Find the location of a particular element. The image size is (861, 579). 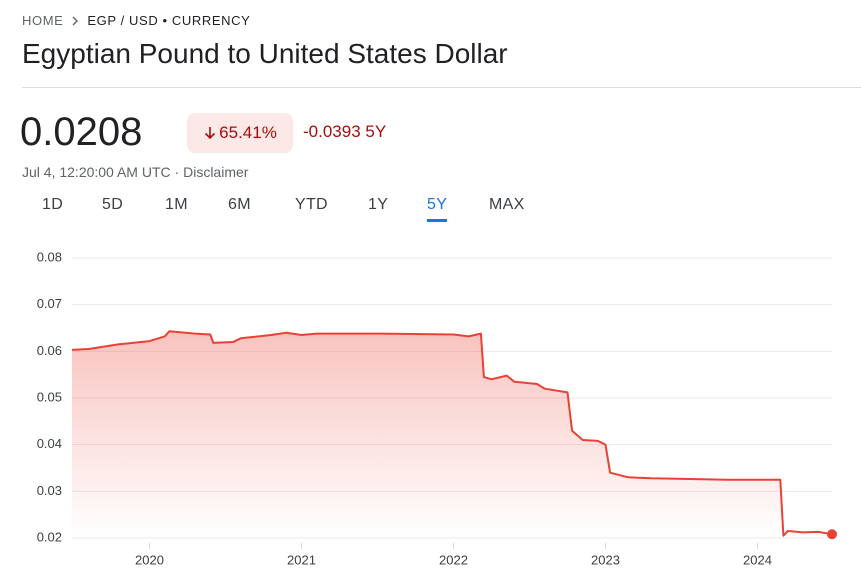

range-tab: 5D is located at coordinates (113, 204).